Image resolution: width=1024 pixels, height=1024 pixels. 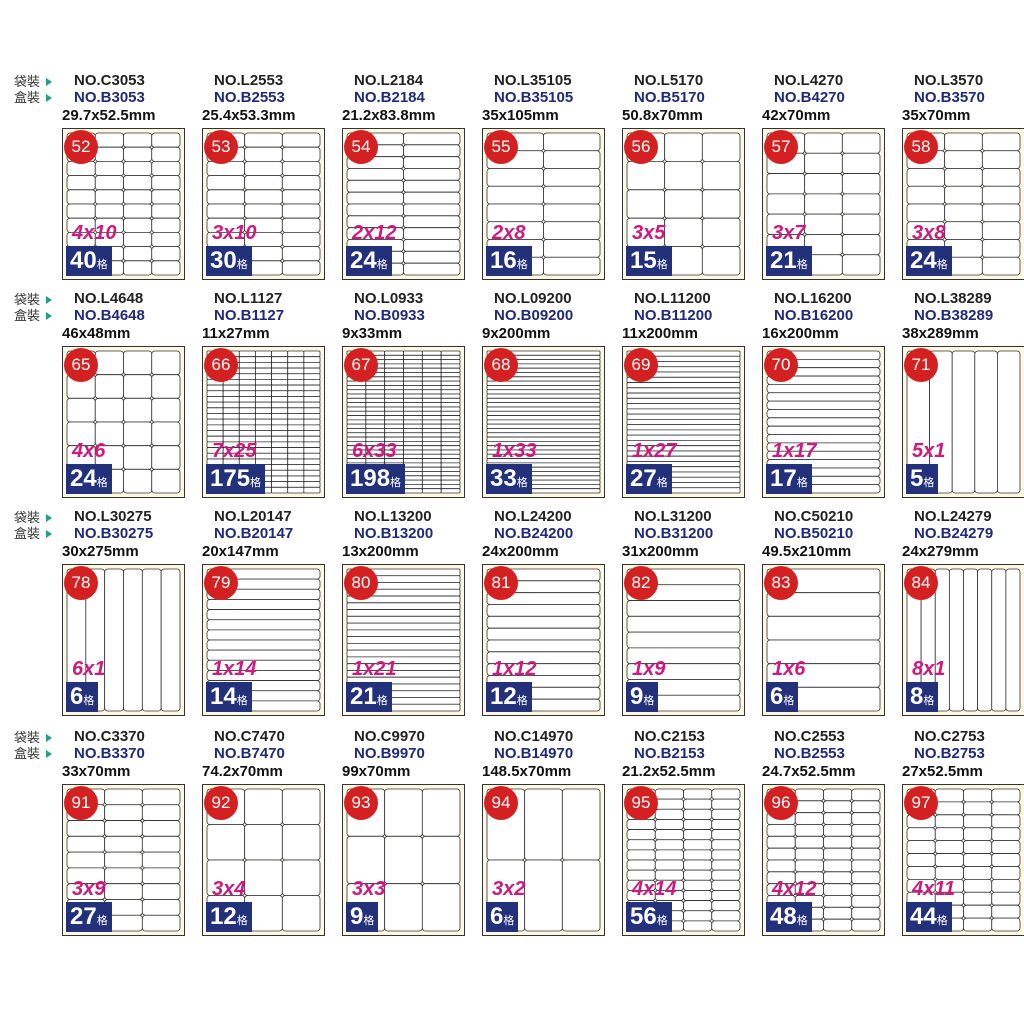 What do you see at coordinates (221, 583) in the screenshot?
I see `item-number: 79` at bounding box center [221, 583].